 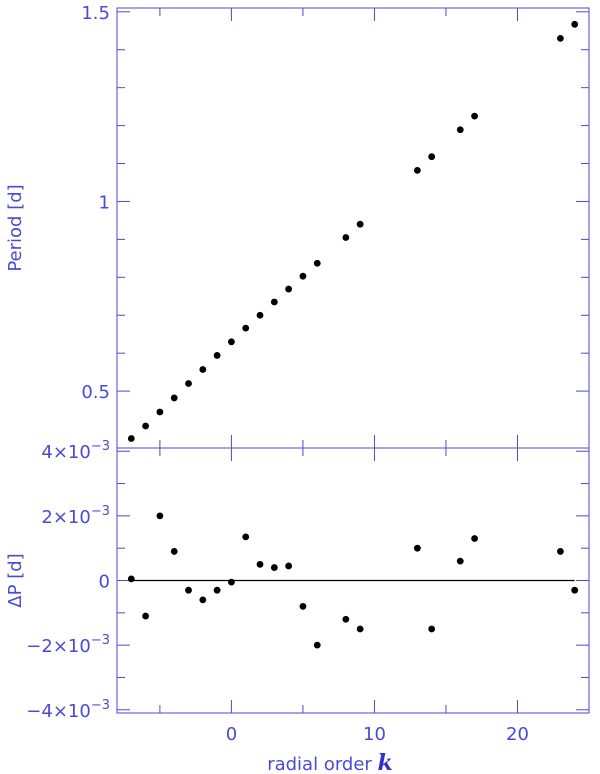 What do you see at coordinates (104, 202) in the screenshot?
I see `y-tick-label: 1` at bounding box center [104, 202].